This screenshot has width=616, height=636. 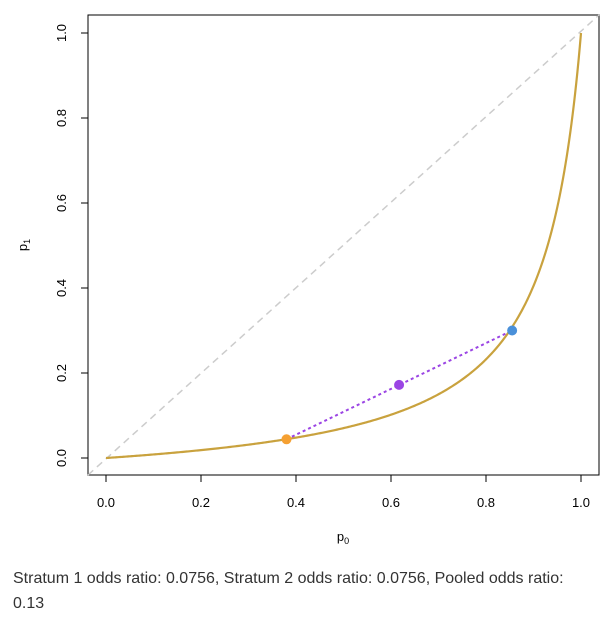 I want to click on x-tick-label: 0.4, so click(x=296, y=502).